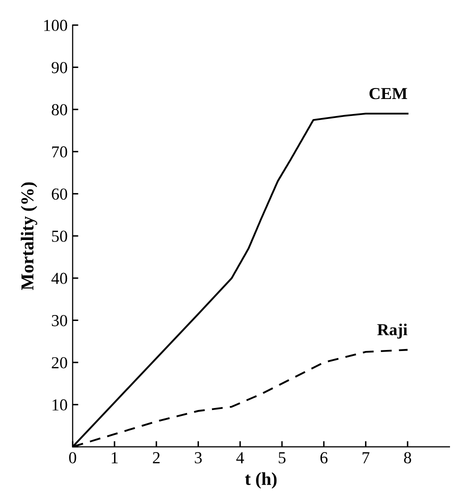  Describe the element at coordinates (261, 480) in the screenshot. I see `x-axis-title: t (h)` at that location.